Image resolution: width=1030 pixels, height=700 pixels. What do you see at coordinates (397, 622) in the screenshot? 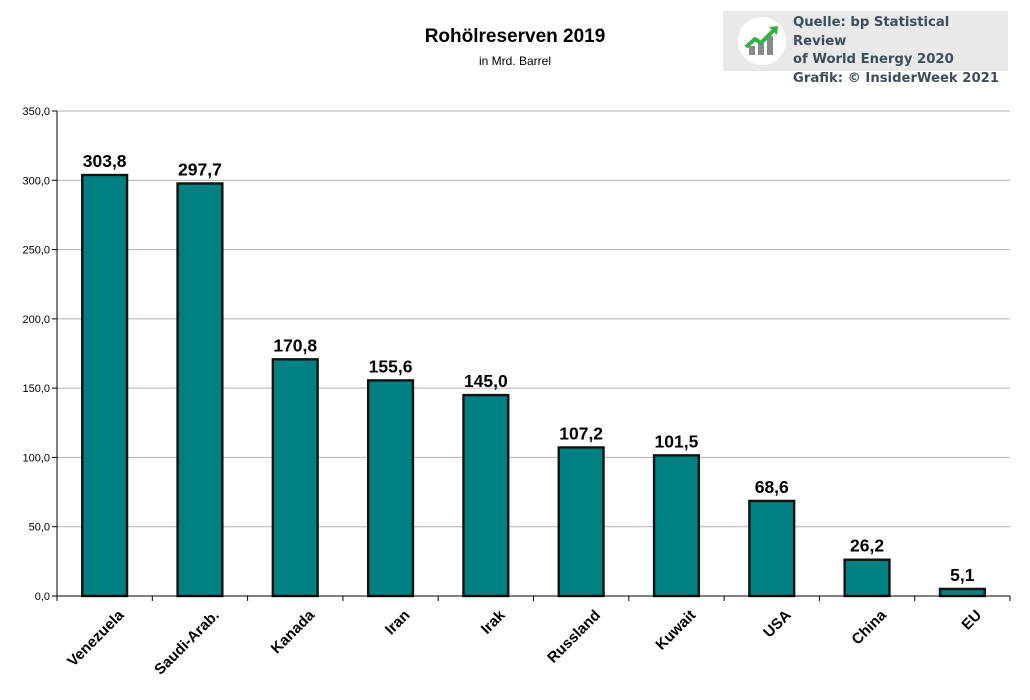
I see `category-label: Iran` at bounding box center [397, 622].